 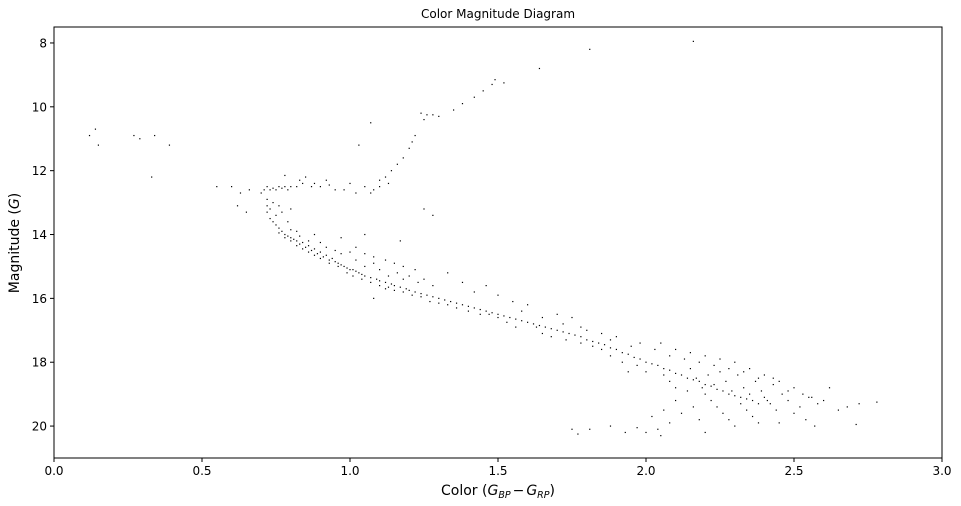 What do you see at coordinates (201, 471) in the screenshot?
I see `x-tick-label: 0.5` at bounding box center [201, 471].